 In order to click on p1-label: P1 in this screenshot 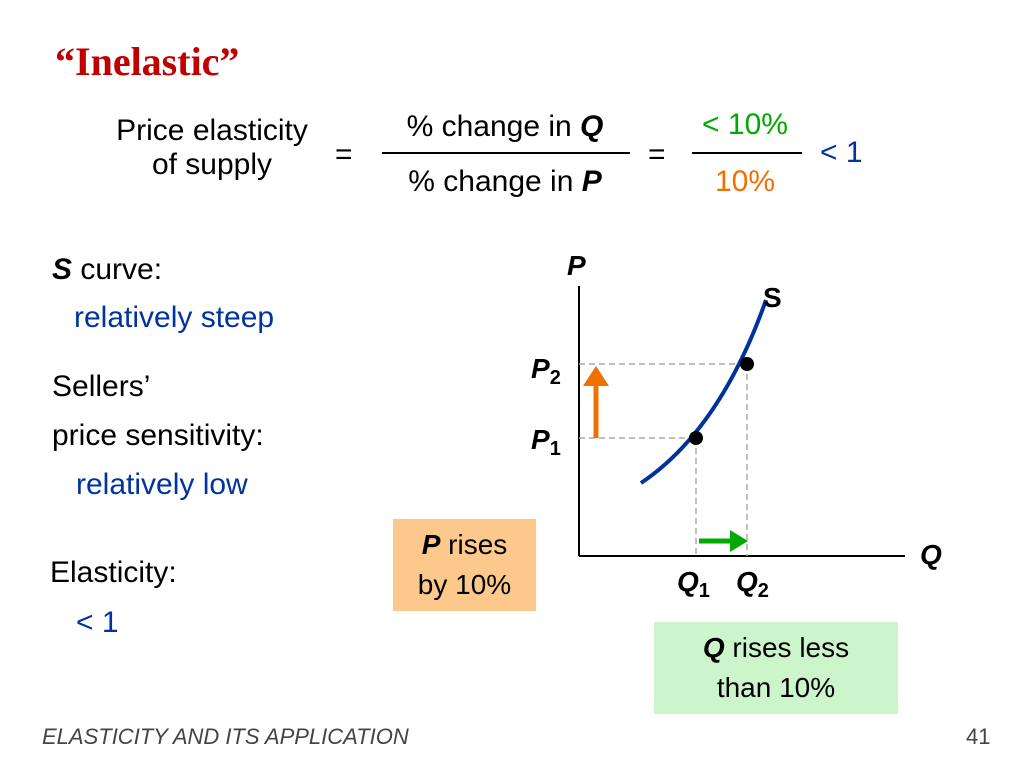, I will do `click(546, 442)`.